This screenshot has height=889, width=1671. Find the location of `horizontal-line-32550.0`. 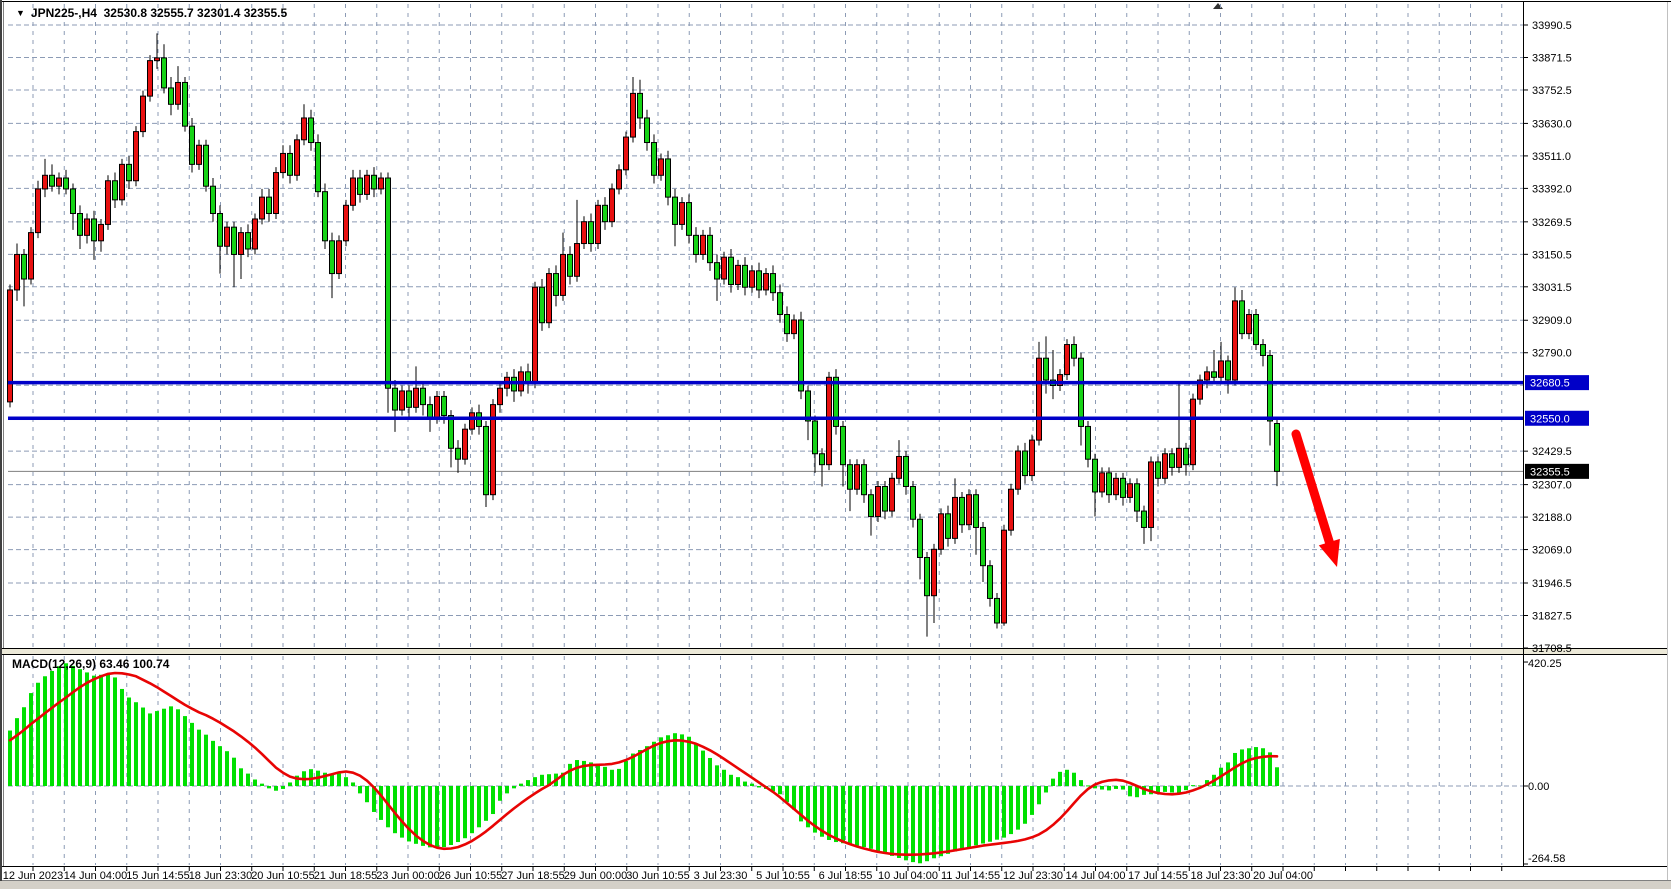

horizontal-line-32550.0 is located at coordinates (765, 418).